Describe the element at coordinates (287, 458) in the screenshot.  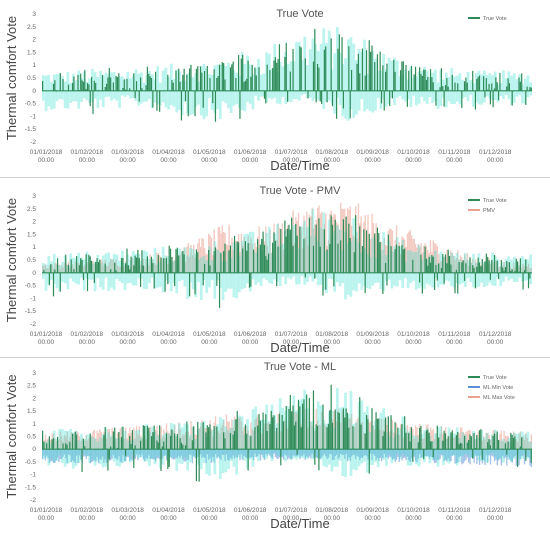
I see `series-ml-min-vote` at that location.